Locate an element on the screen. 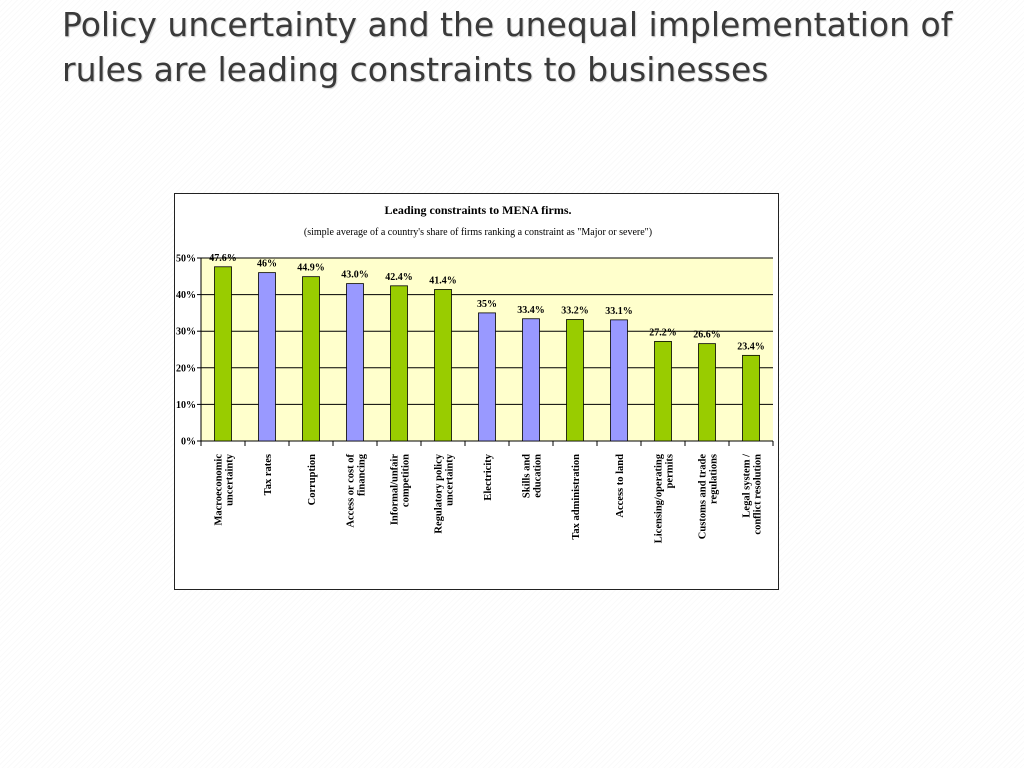 The width and height of the screenshot is (1024, 768). x-tick-label-line: Informal/unfair is located at coordinates (395, 490).